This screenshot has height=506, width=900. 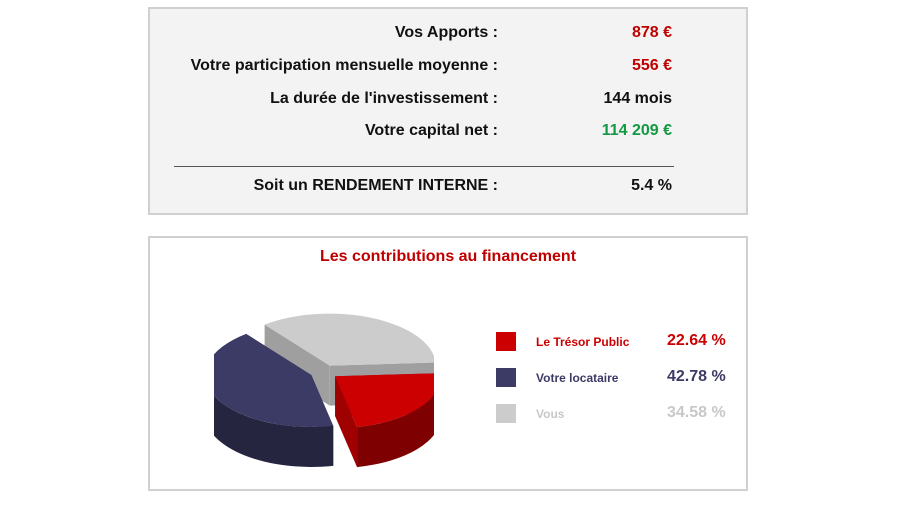 What do you see at coordinates (696, 412) in the screenshot?
I see `legend-percent-vous: 34.58 %` at bounding box center [696, 412].